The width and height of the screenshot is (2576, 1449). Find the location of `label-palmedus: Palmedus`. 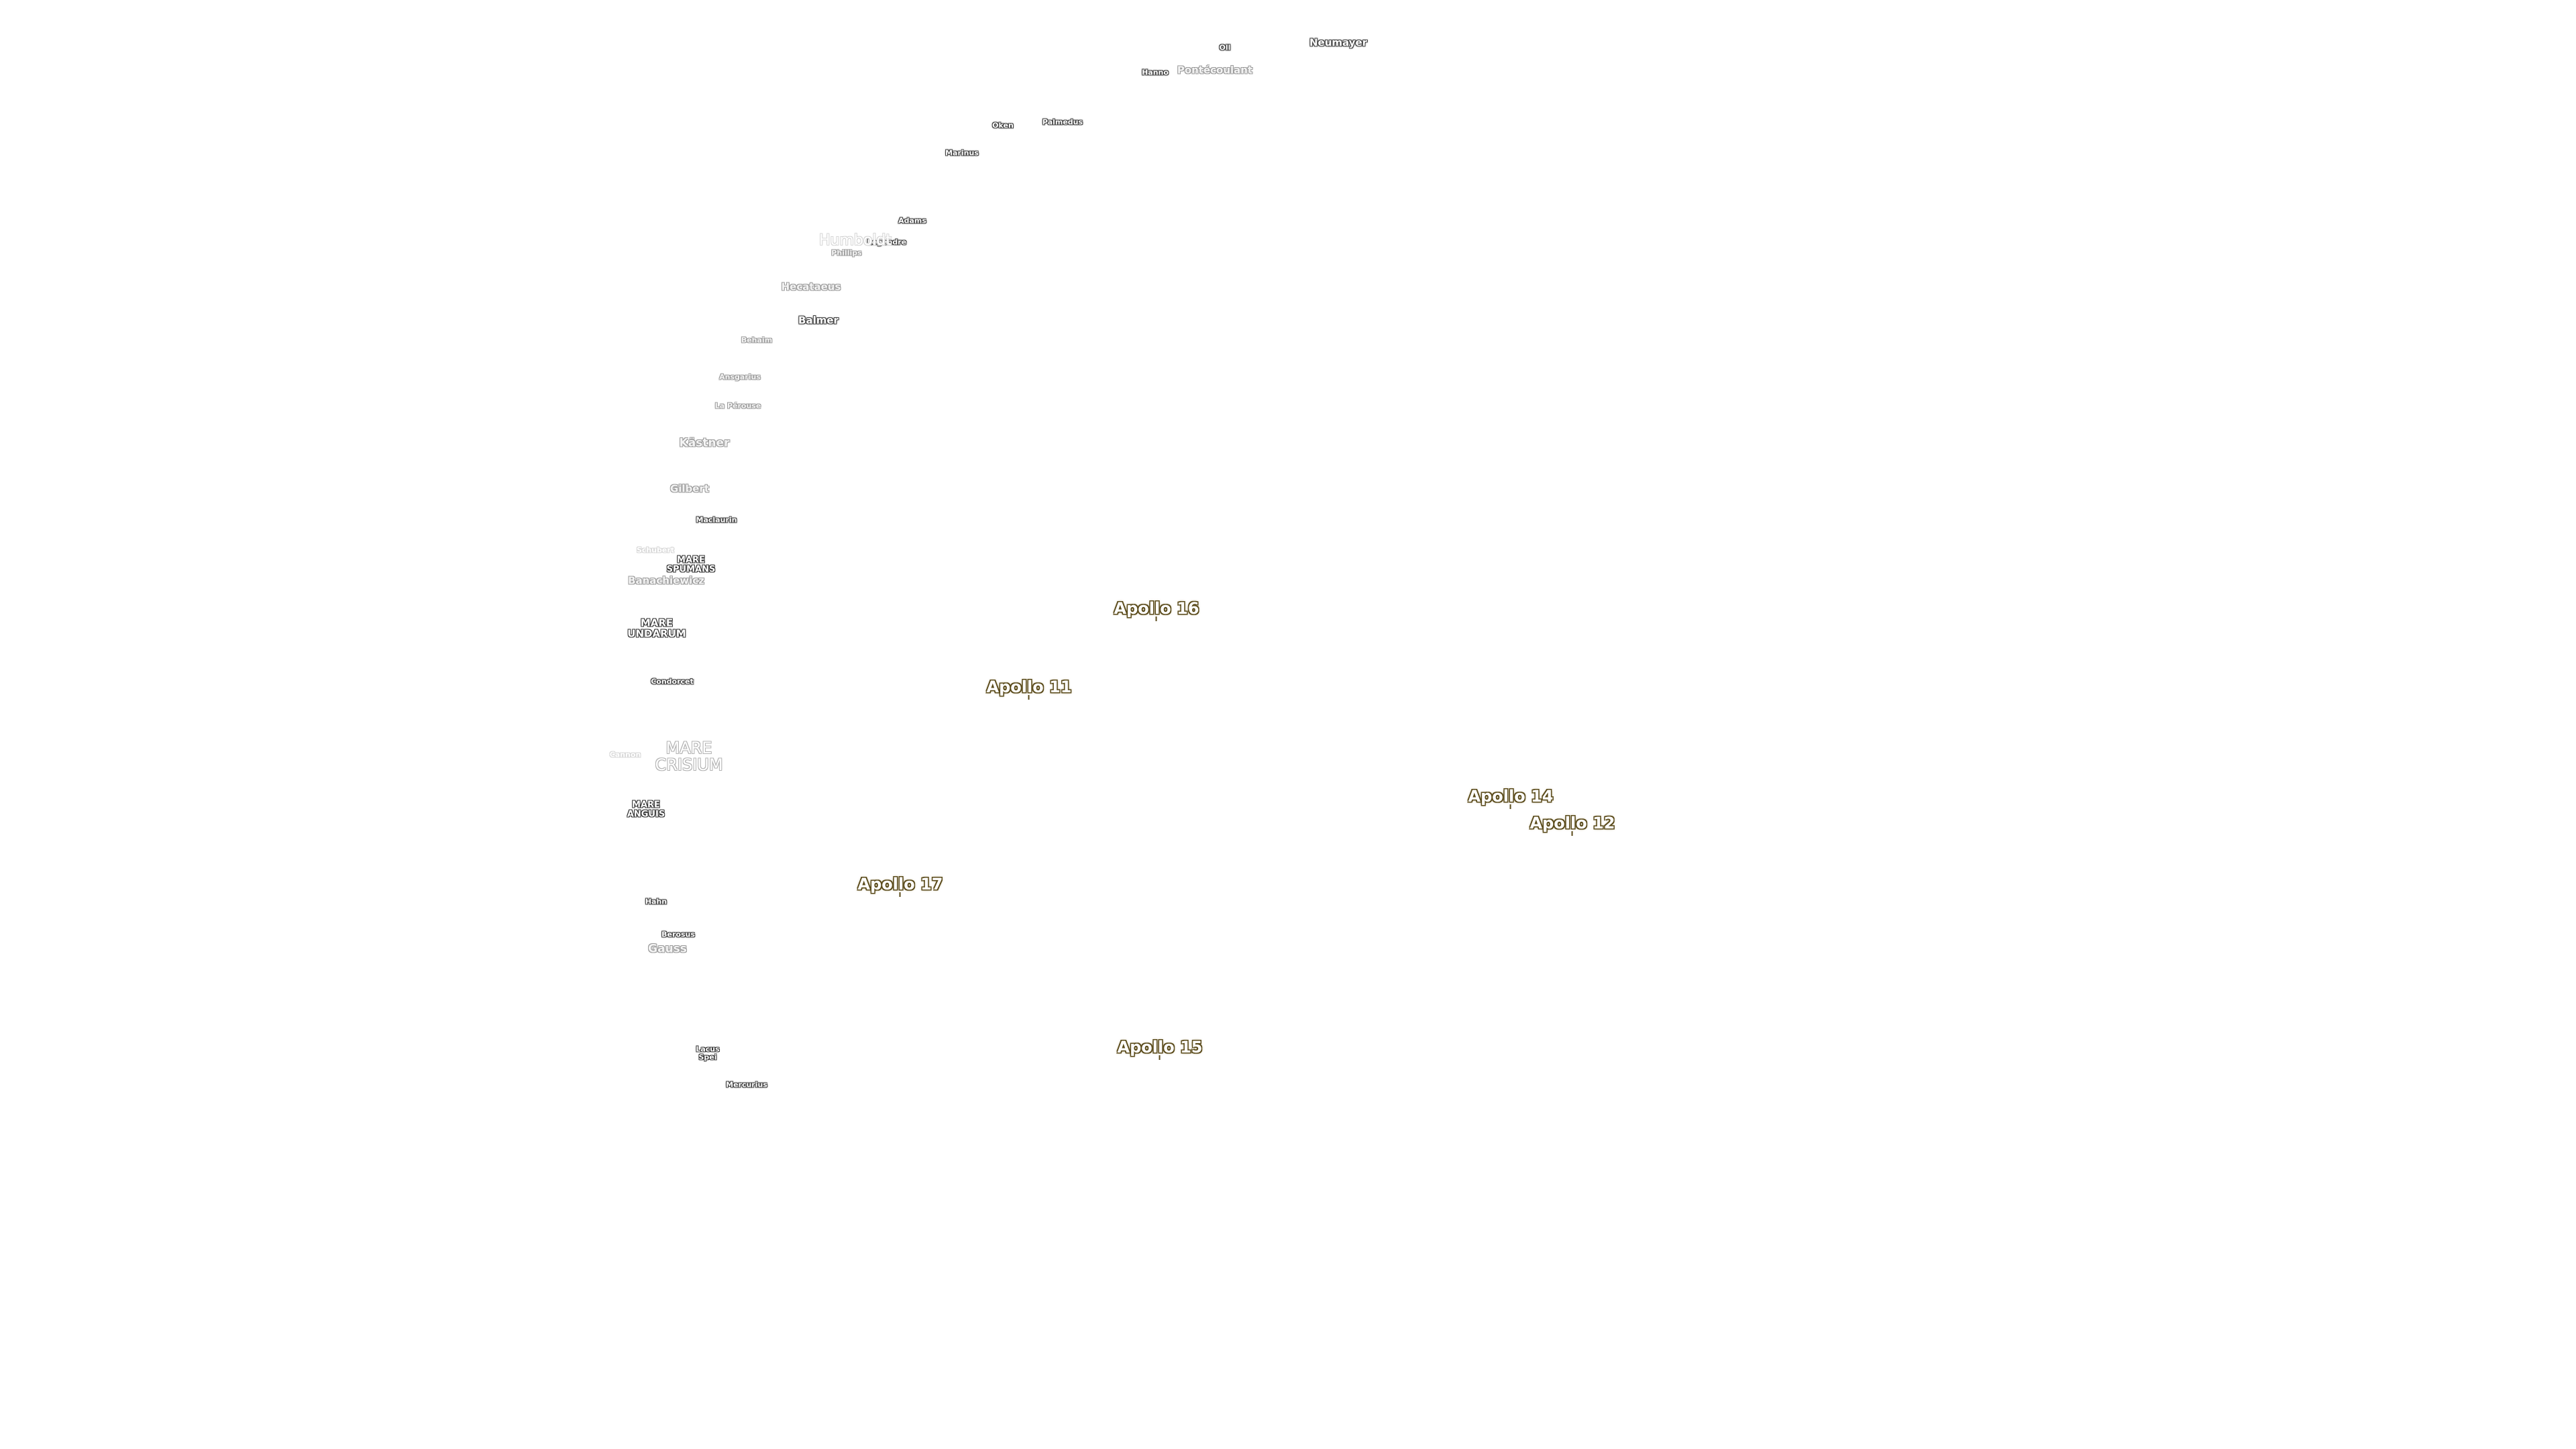

label-palmedus: Palmedus is located at coordinates (1062, 122).